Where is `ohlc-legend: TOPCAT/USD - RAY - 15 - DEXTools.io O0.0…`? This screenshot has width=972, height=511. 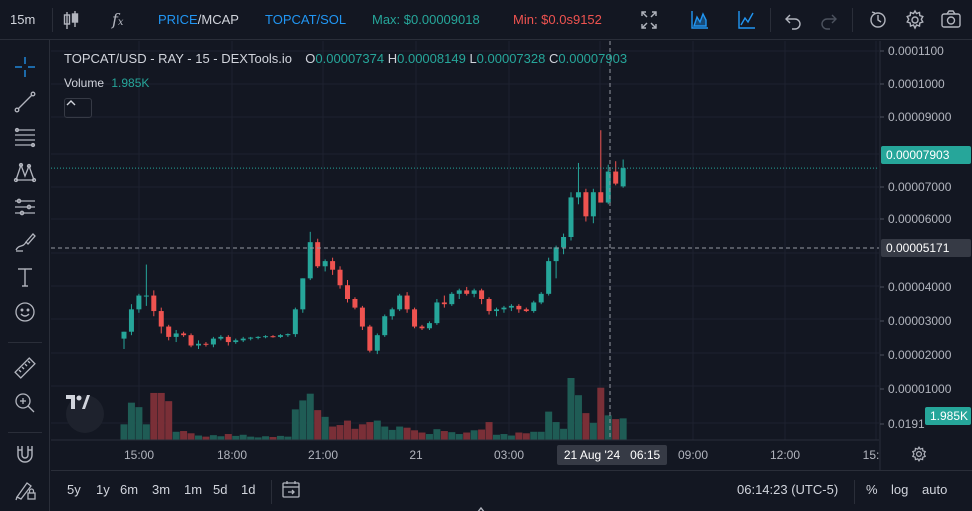 ohlc-legend: TOPCAT/USD - RAY - 15 - DEXTools.io O0.0… is located at coordinates (345, 58).